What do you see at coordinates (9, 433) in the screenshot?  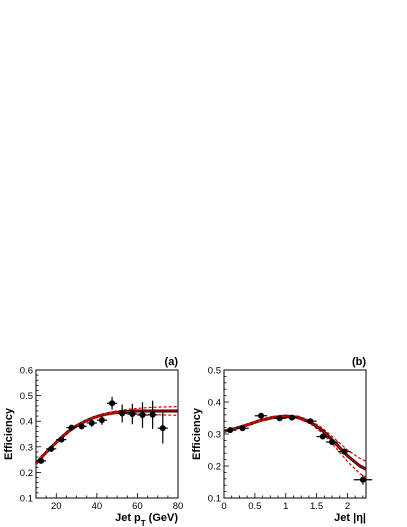 I see `panel-a-y-axis-label: Efficiency` at bounding box center [9, 433].